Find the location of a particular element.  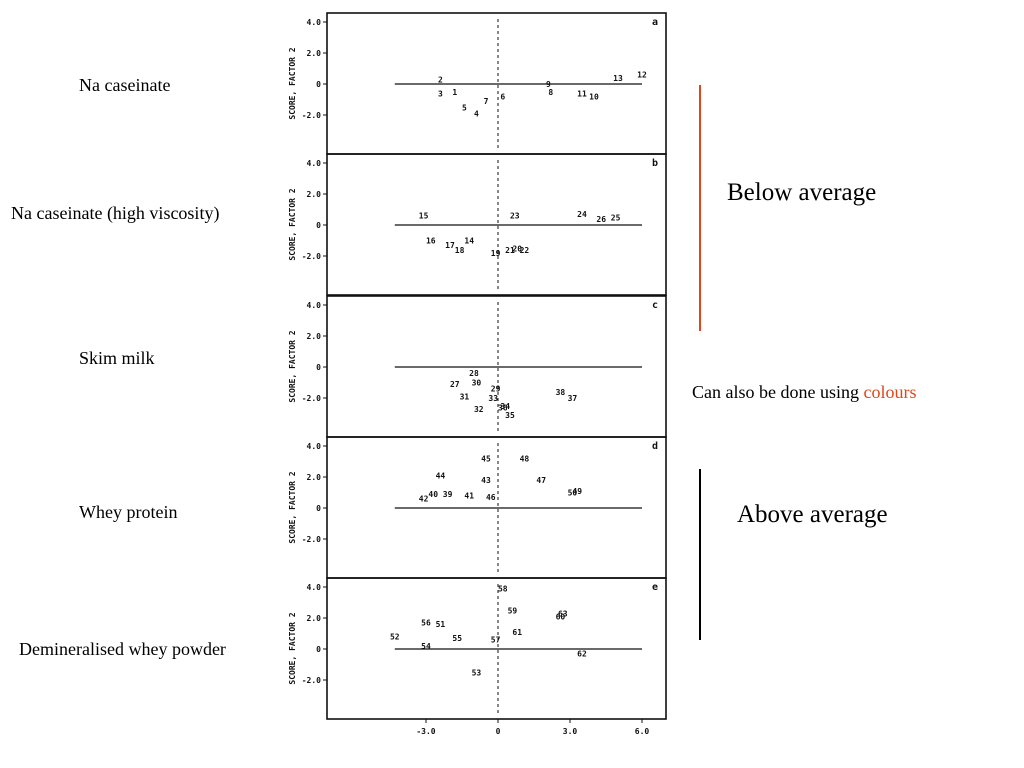

panel-letter: b is located at coordinates (655, 163).